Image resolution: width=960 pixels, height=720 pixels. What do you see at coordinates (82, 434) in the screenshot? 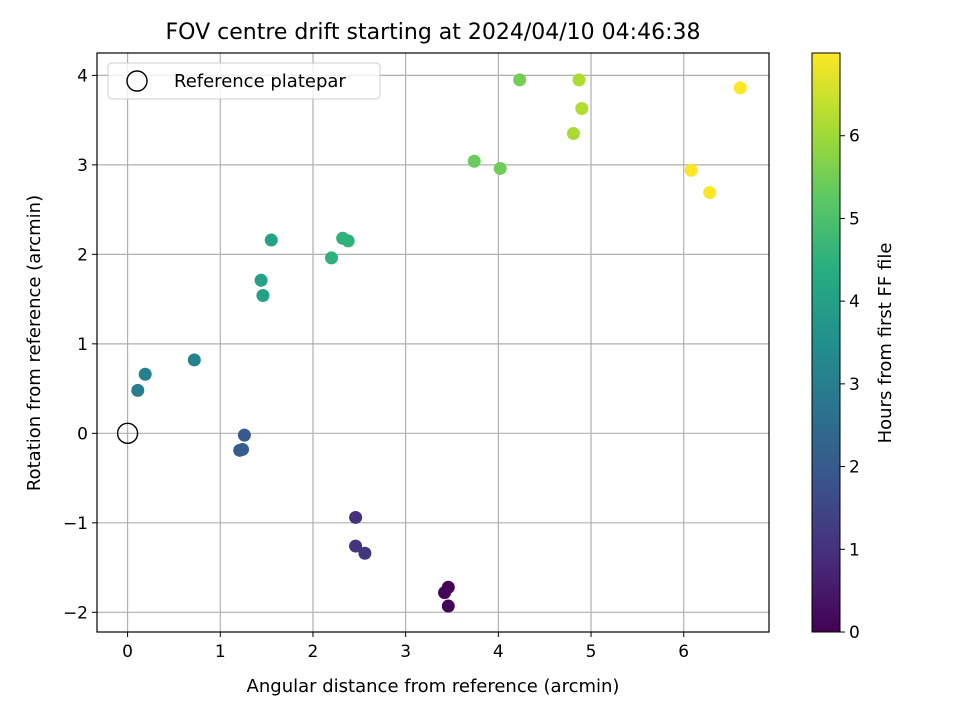
I see `y-tick-label: 0` at bounding box center [82, 434].